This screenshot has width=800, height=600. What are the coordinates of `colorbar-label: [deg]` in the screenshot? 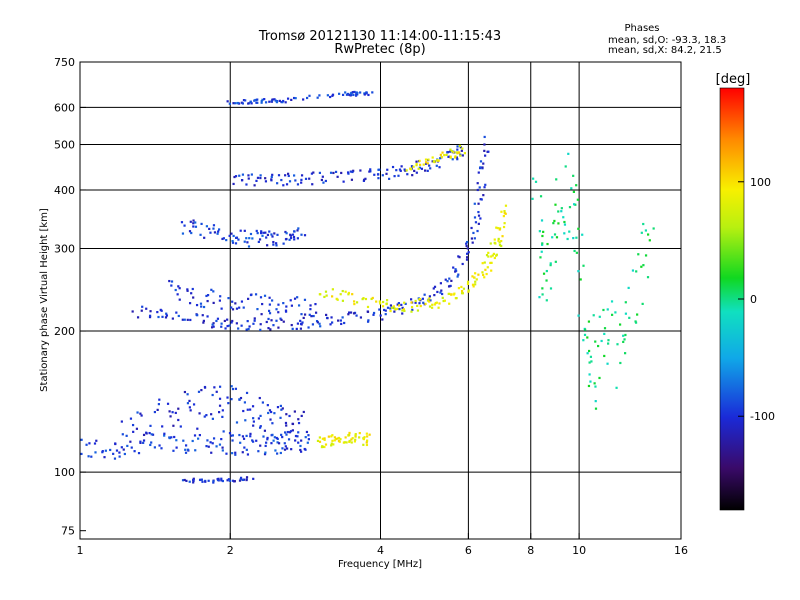 It's located at (733, 79).